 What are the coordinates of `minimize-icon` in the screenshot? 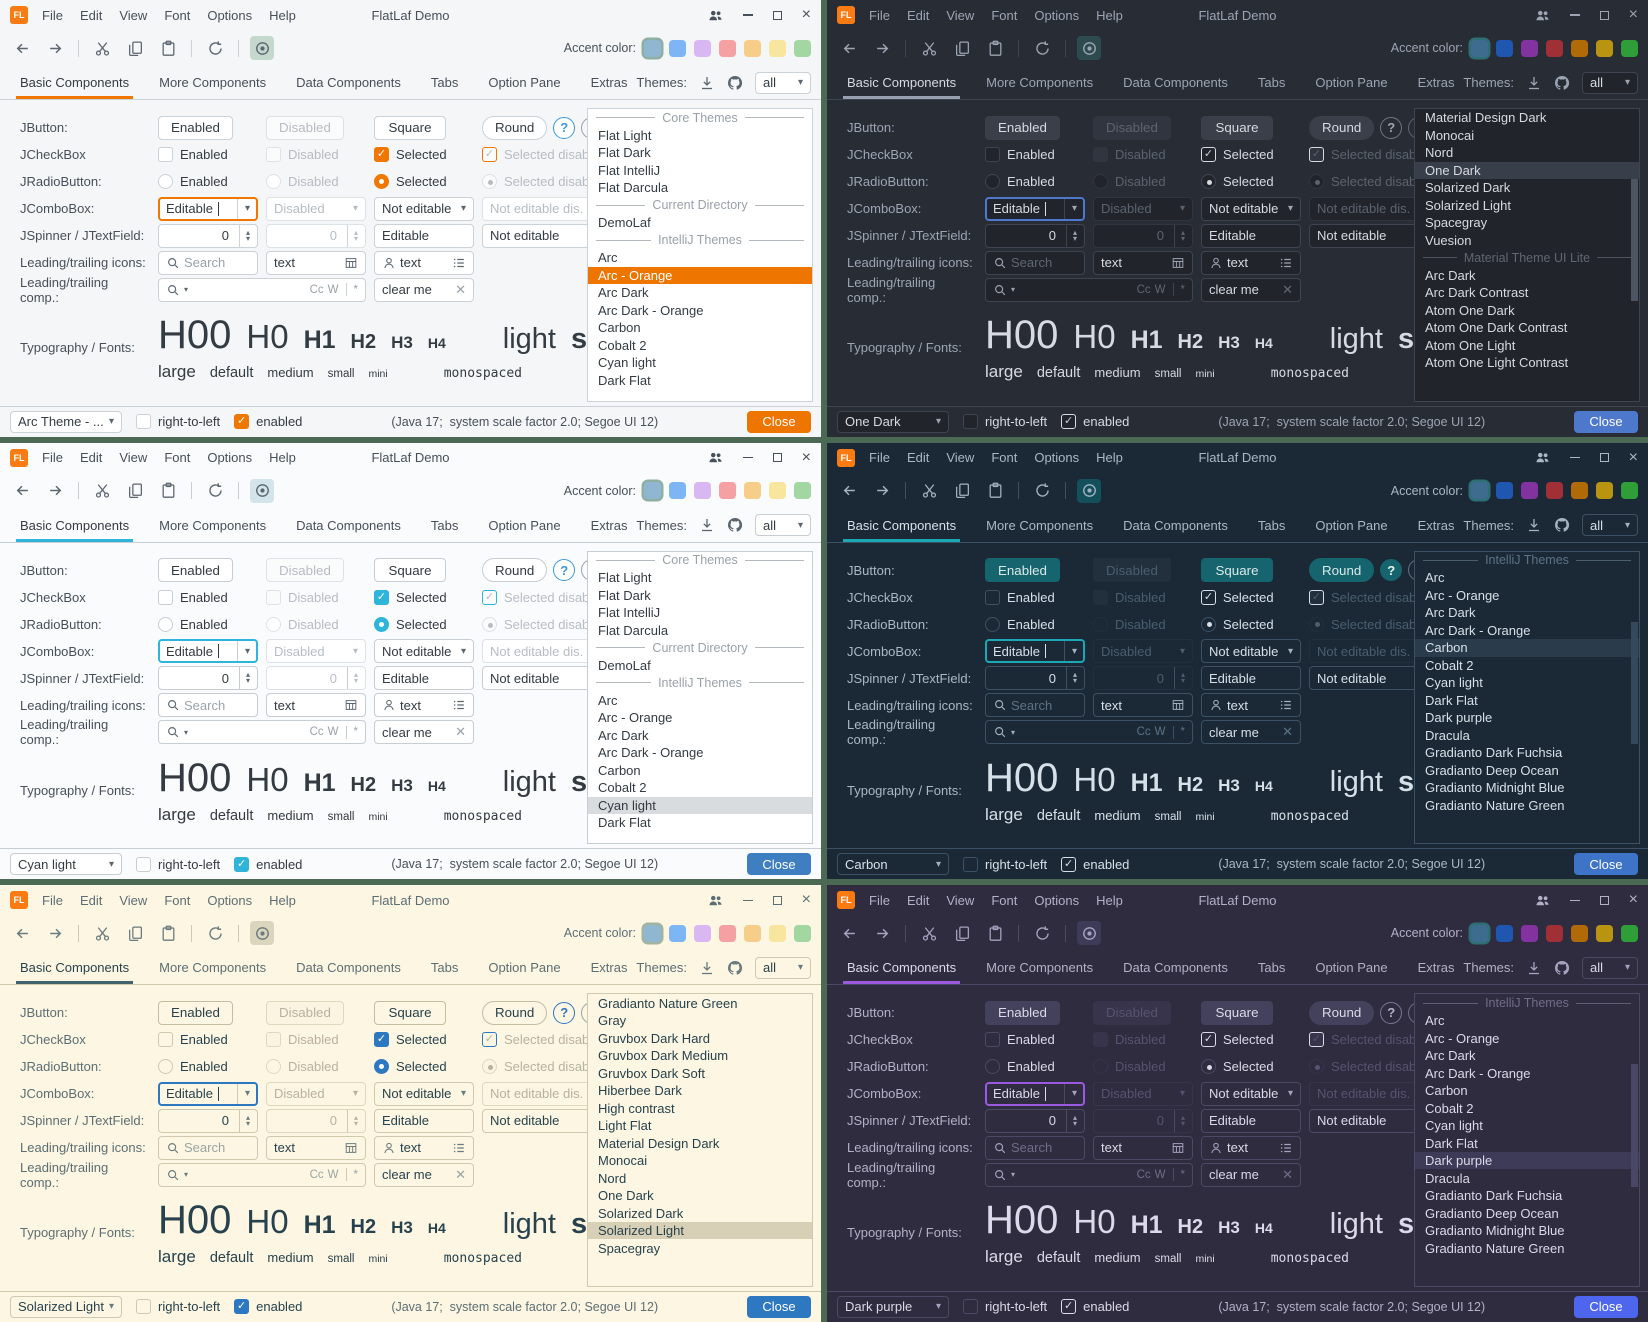 It's located at (747, 900).